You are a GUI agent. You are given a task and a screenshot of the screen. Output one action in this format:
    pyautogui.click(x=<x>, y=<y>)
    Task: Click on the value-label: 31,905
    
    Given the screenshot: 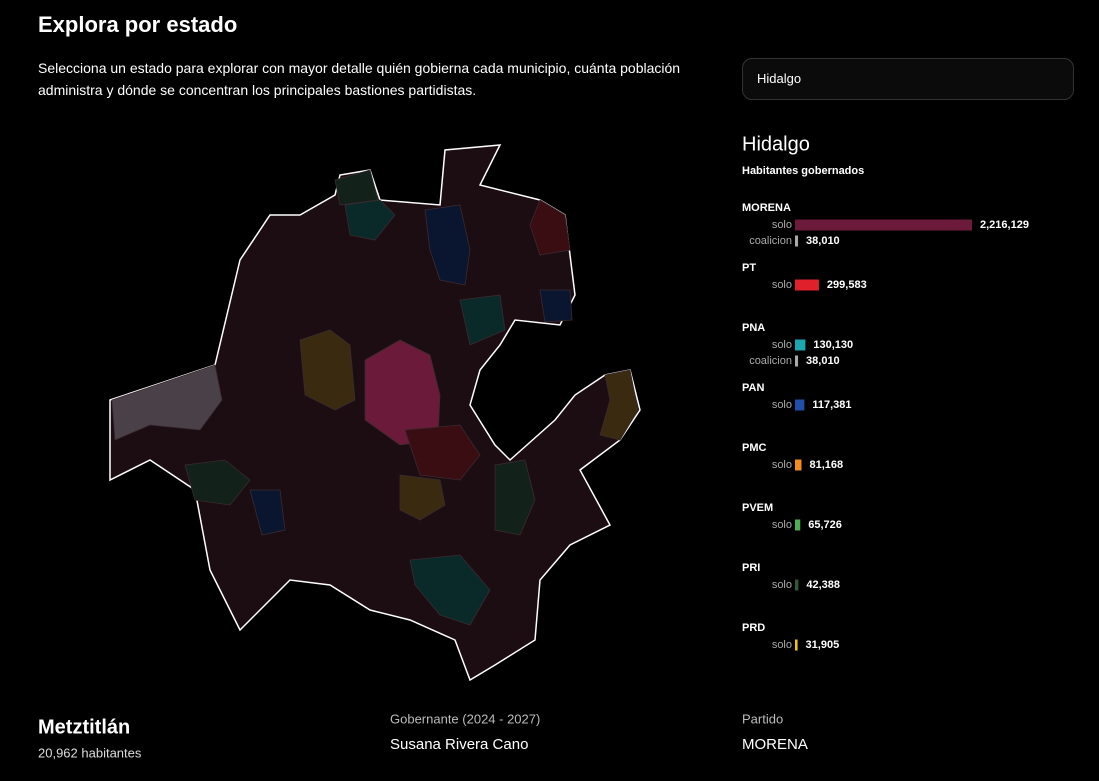 What is the action you would take?
    pyautogui.click(x=823, y=645)
    